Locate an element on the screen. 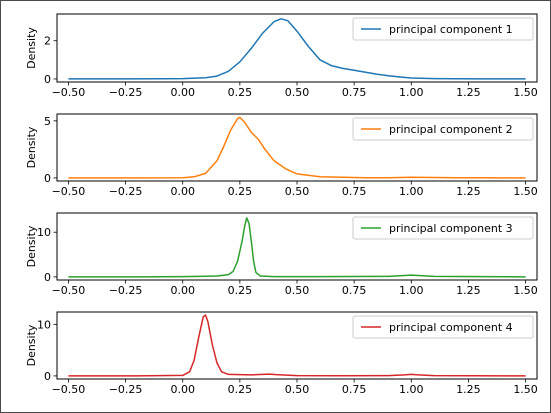 Image resolution: width=551 pixels, height=413 pixels. y-tick-label: 5 is located at coordinates (47, 121).